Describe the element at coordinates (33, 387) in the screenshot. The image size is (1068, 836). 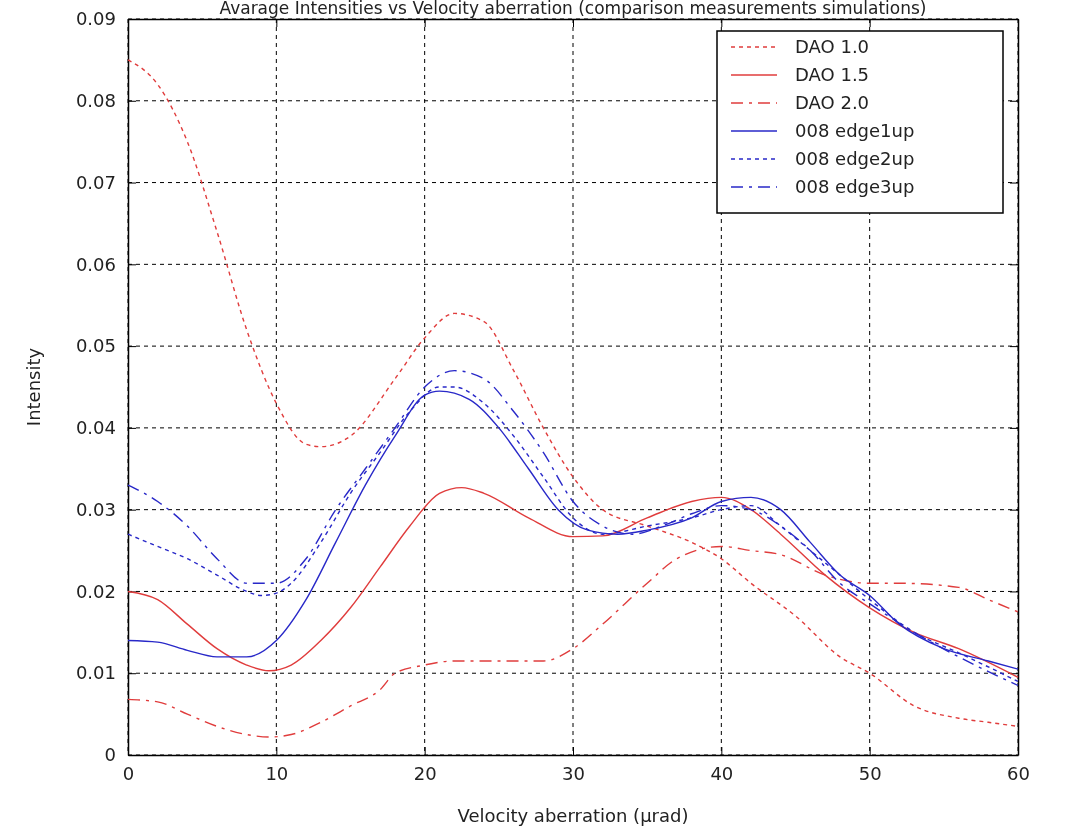
I see `y-axis-title: Intensity` at that location.